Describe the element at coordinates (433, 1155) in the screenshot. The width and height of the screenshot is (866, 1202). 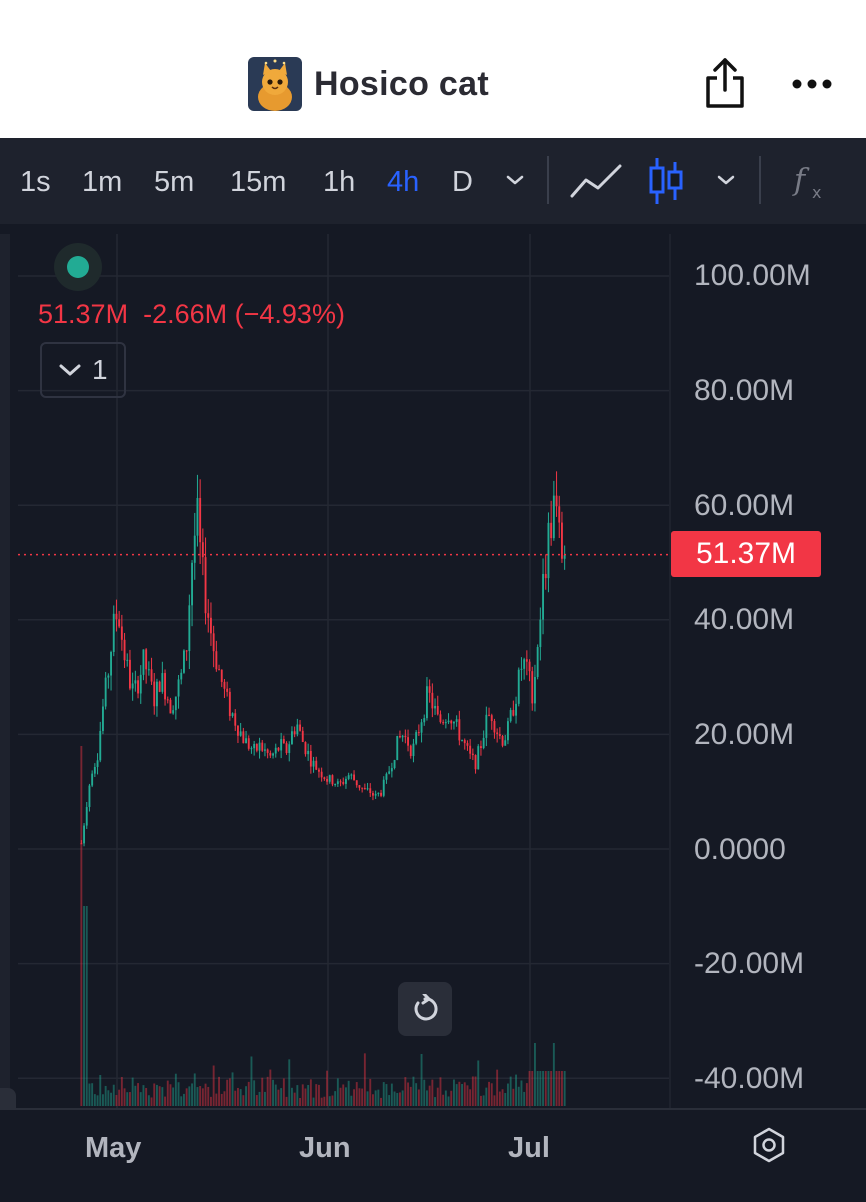
I see `time-axis: May Jun Jul` at that location.